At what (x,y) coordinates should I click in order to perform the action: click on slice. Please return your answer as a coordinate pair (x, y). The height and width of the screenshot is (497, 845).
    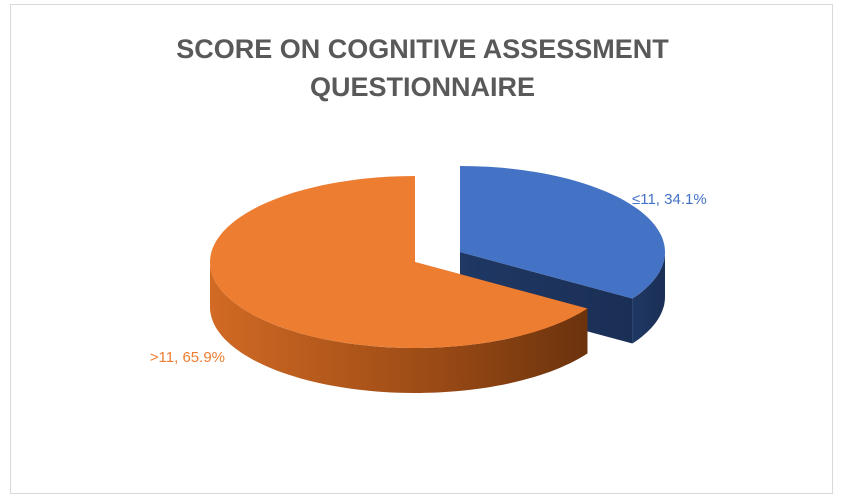
    Looking at the image, I should click on (562, 232).